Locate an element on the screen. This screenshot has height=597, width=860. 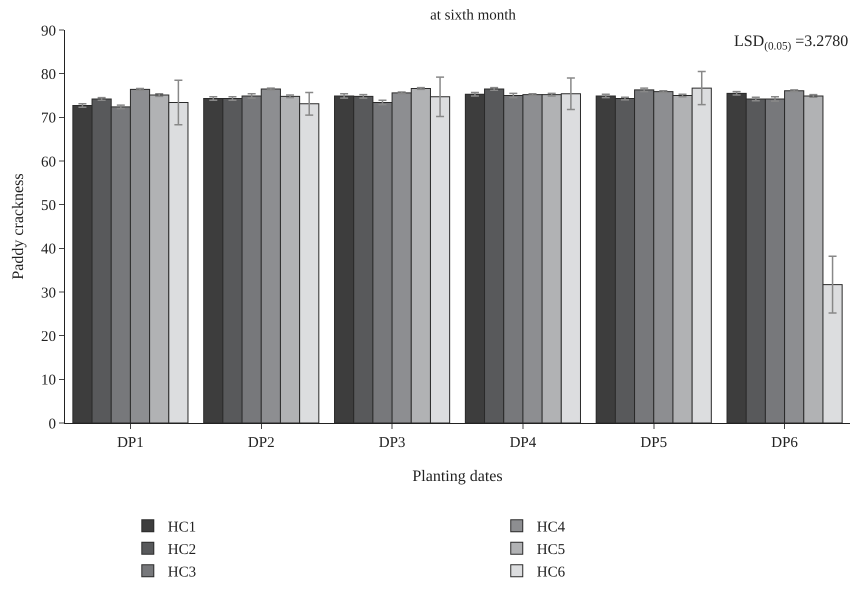
legend-label: HC2 is located at coordinates (182, 550).